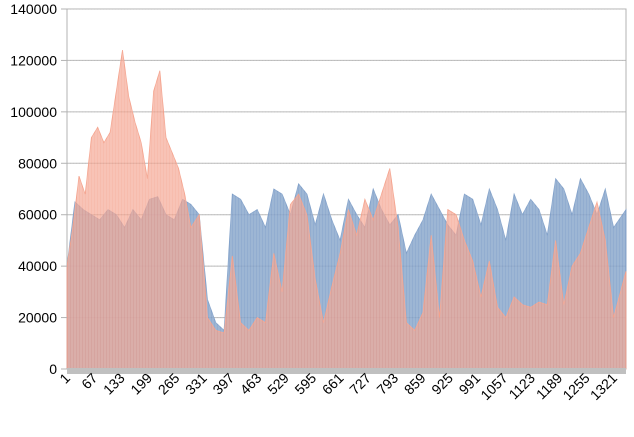 Image resolution: width=634 pixels, height=437 pixels. What do you see at coordinates (37, 215) in the screenshot?
I see `y-tick-label: 60000` at bounding box center [37, 215].